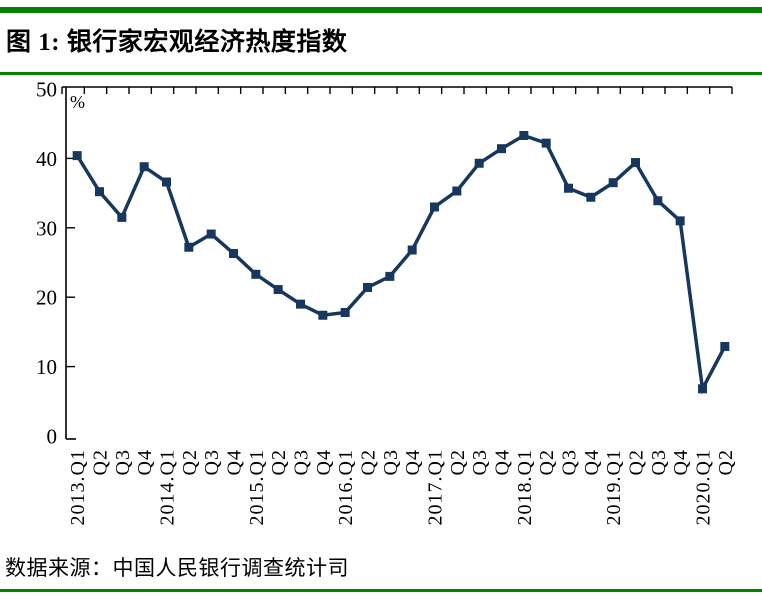 The image size is (762, 605). I want to click on y-axis-label: 0, so click(52, 437).